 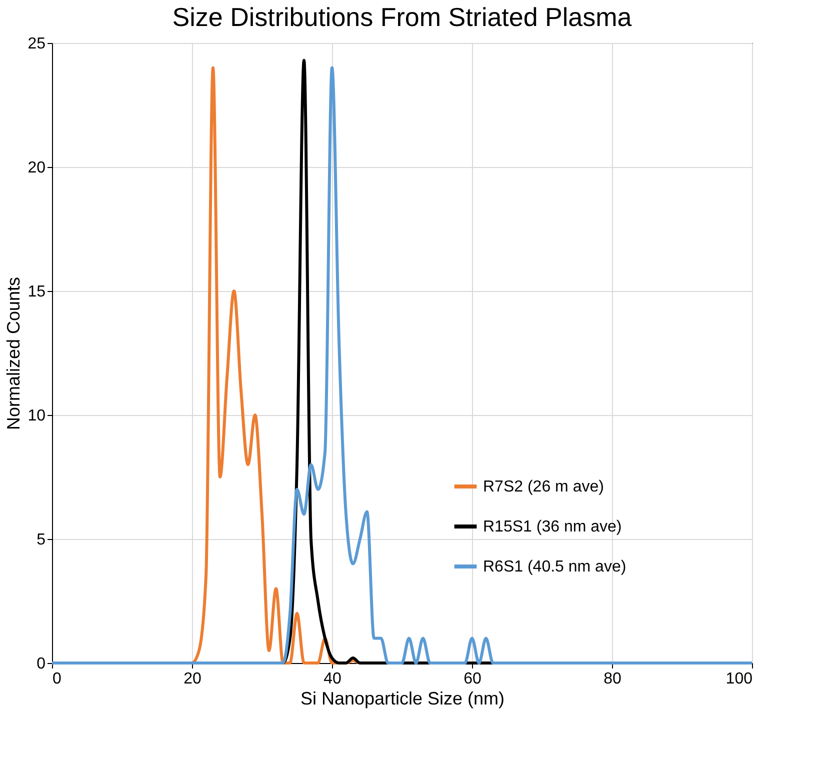 I want to click on y-tick-label: 20, so click(x=37, y=168).